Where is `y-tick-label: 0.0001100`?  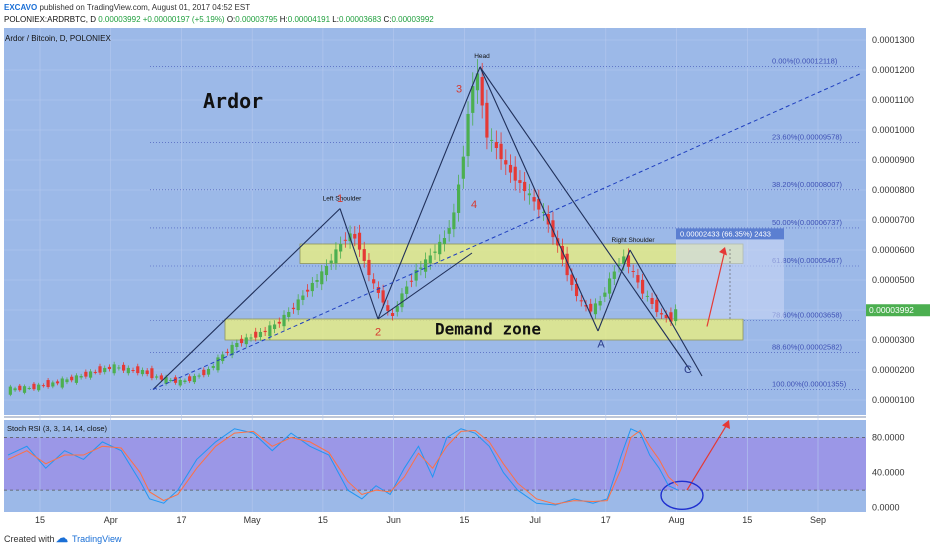
y-tick-label: 0.0001100 is located at coordinates (893, 100).